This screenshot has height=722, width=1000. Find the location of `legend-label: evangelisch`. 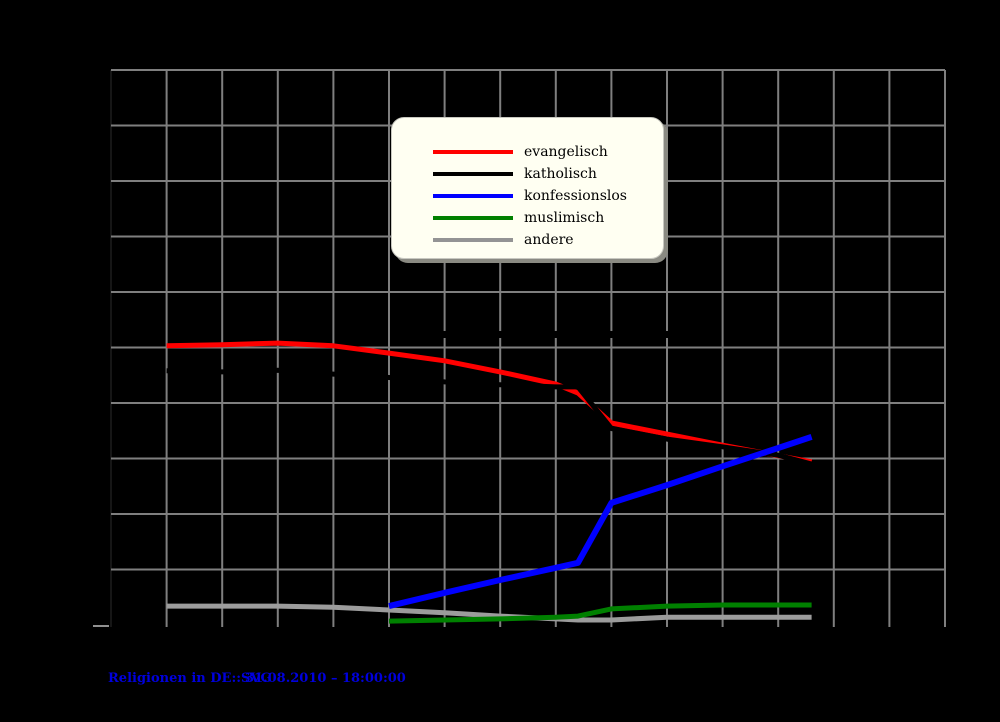

legend-label: evangelisch is located at coordinates (566, 152).